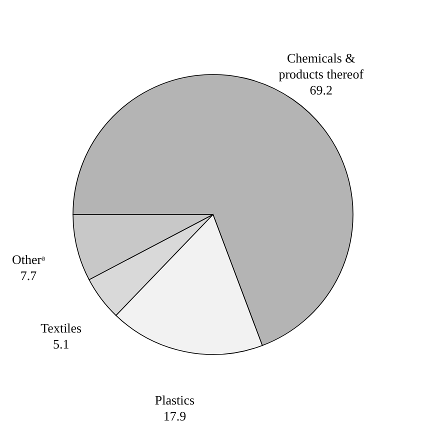 This screenshot has height=429, width=426. I want to click on slice-label: Chemicals & products thereof, so click(321, 66).